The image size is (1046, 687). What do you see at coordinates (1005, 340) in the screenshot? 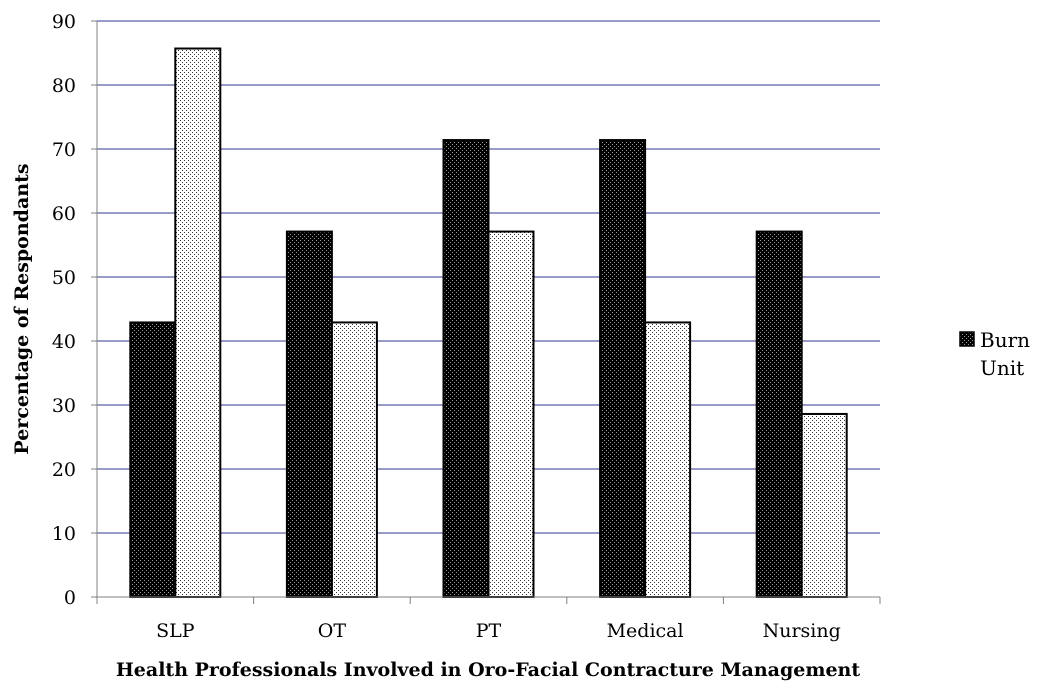
I see `legend-label: Burn` at bounding box center [1005, 340].